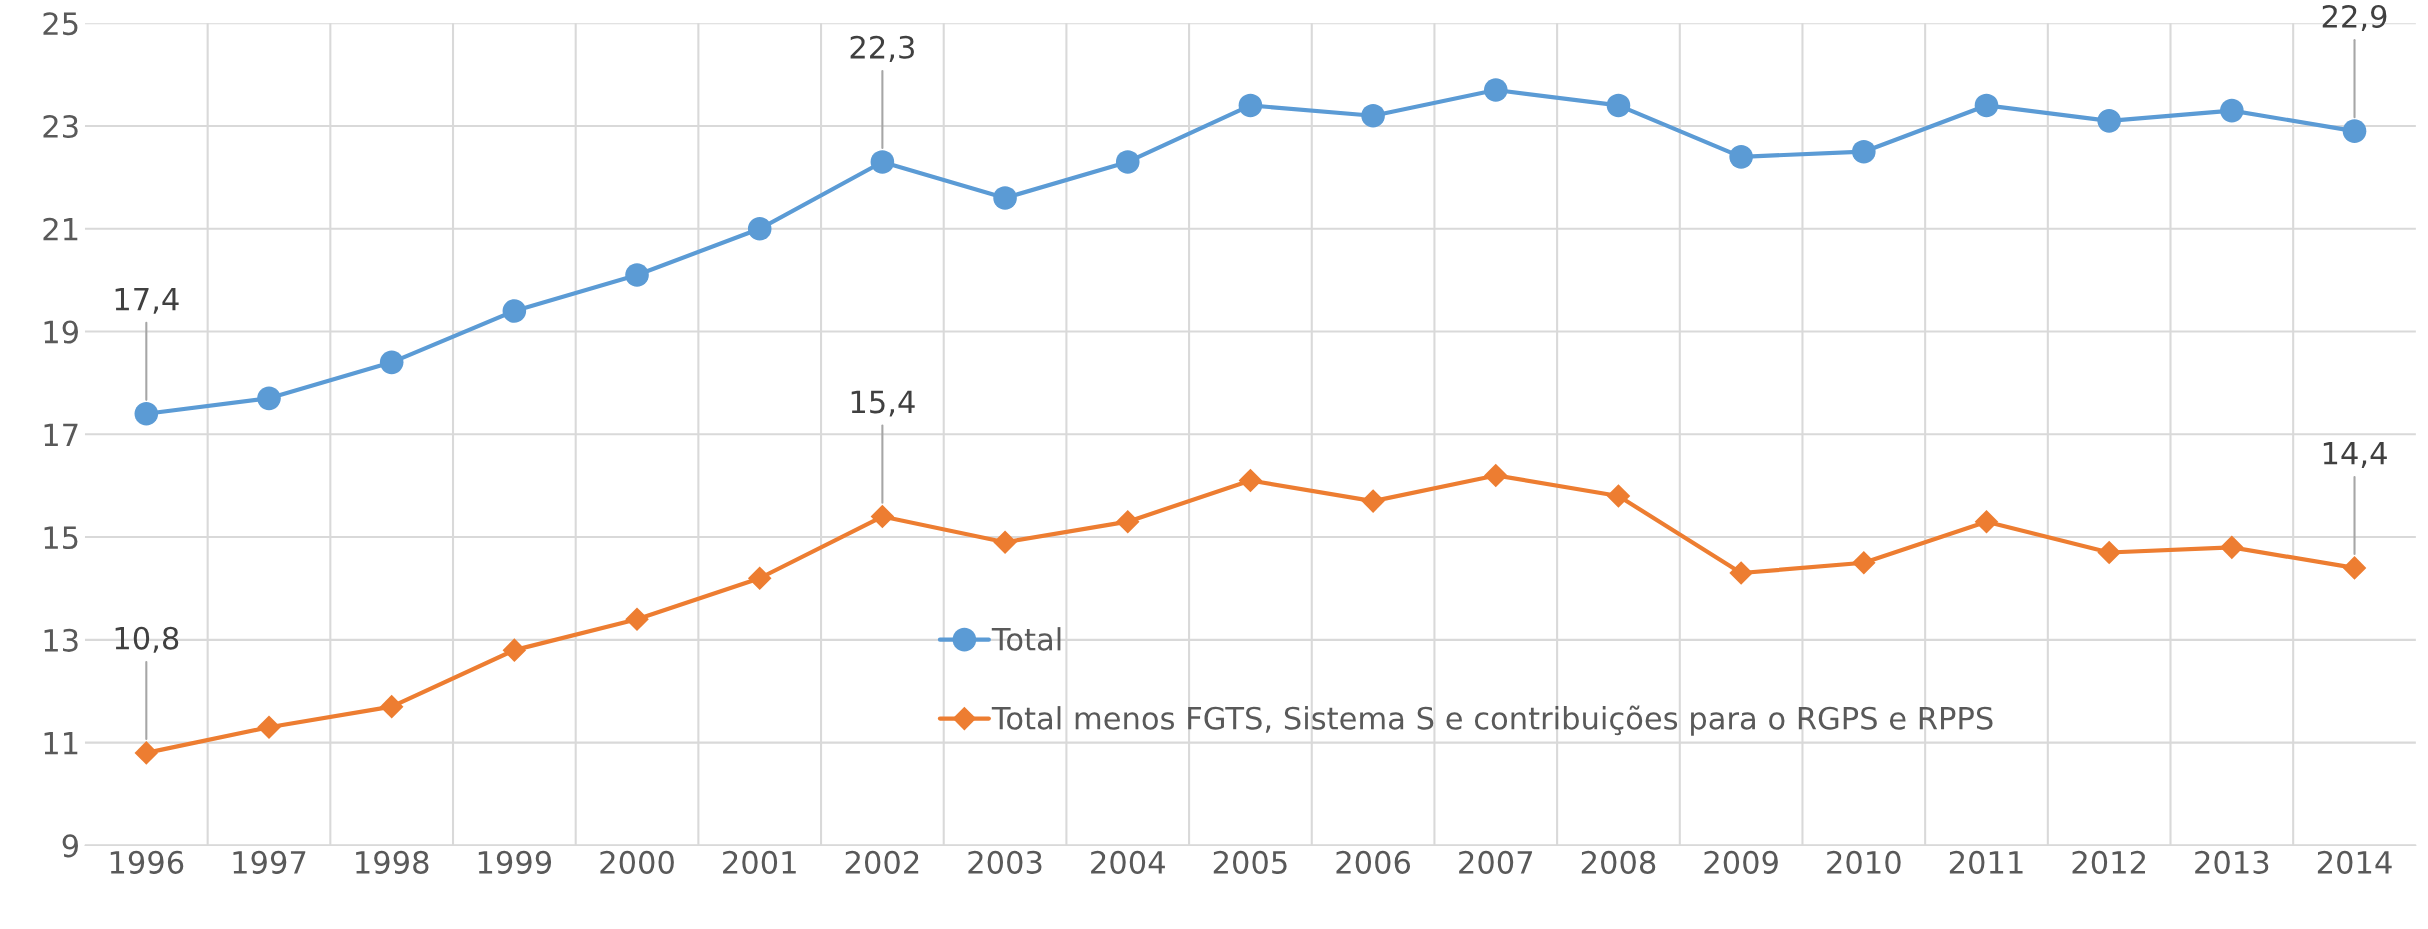  Describe the element at coordinates (1496, 862) in the screenshot. I see `x-tick-label: 2007` at that location.